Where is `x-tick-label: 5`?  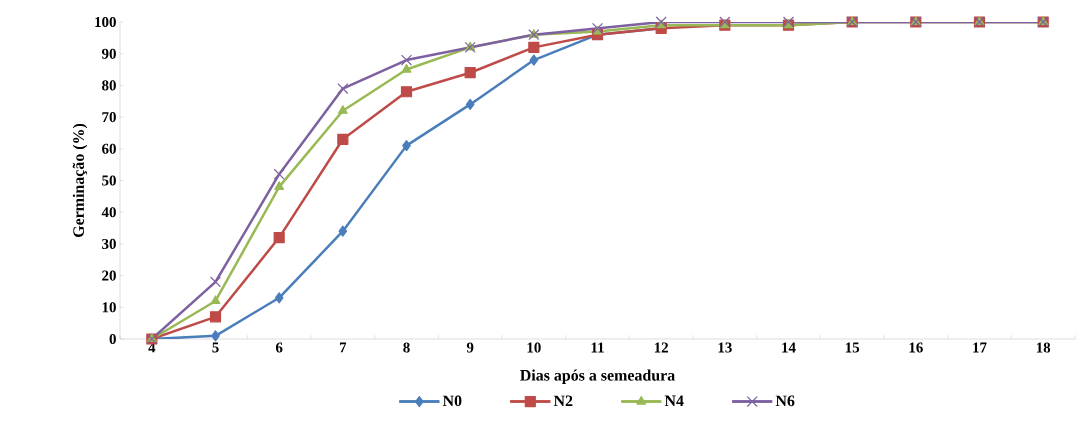
x-tick-label: 5 is located at coordinates (215, 347).